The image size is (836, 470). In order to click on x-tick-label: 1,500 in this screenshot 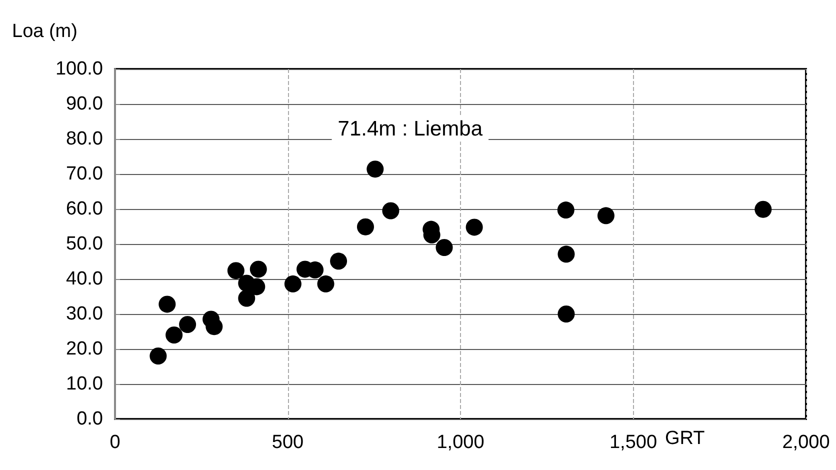, I will do `click(633, 442)`.